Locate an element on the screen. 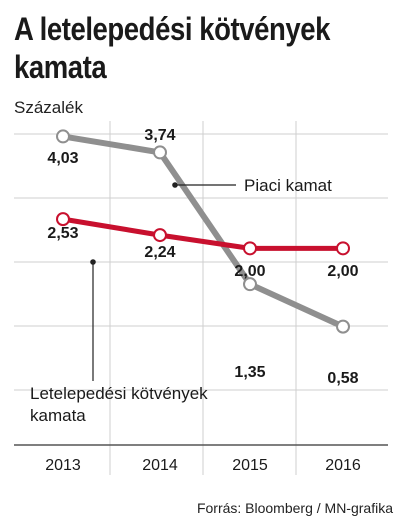 This screenshot has width=407, height=526. source-note: Forrás: Bloomberg / MN-grafika is located at coordinates (294, 508).